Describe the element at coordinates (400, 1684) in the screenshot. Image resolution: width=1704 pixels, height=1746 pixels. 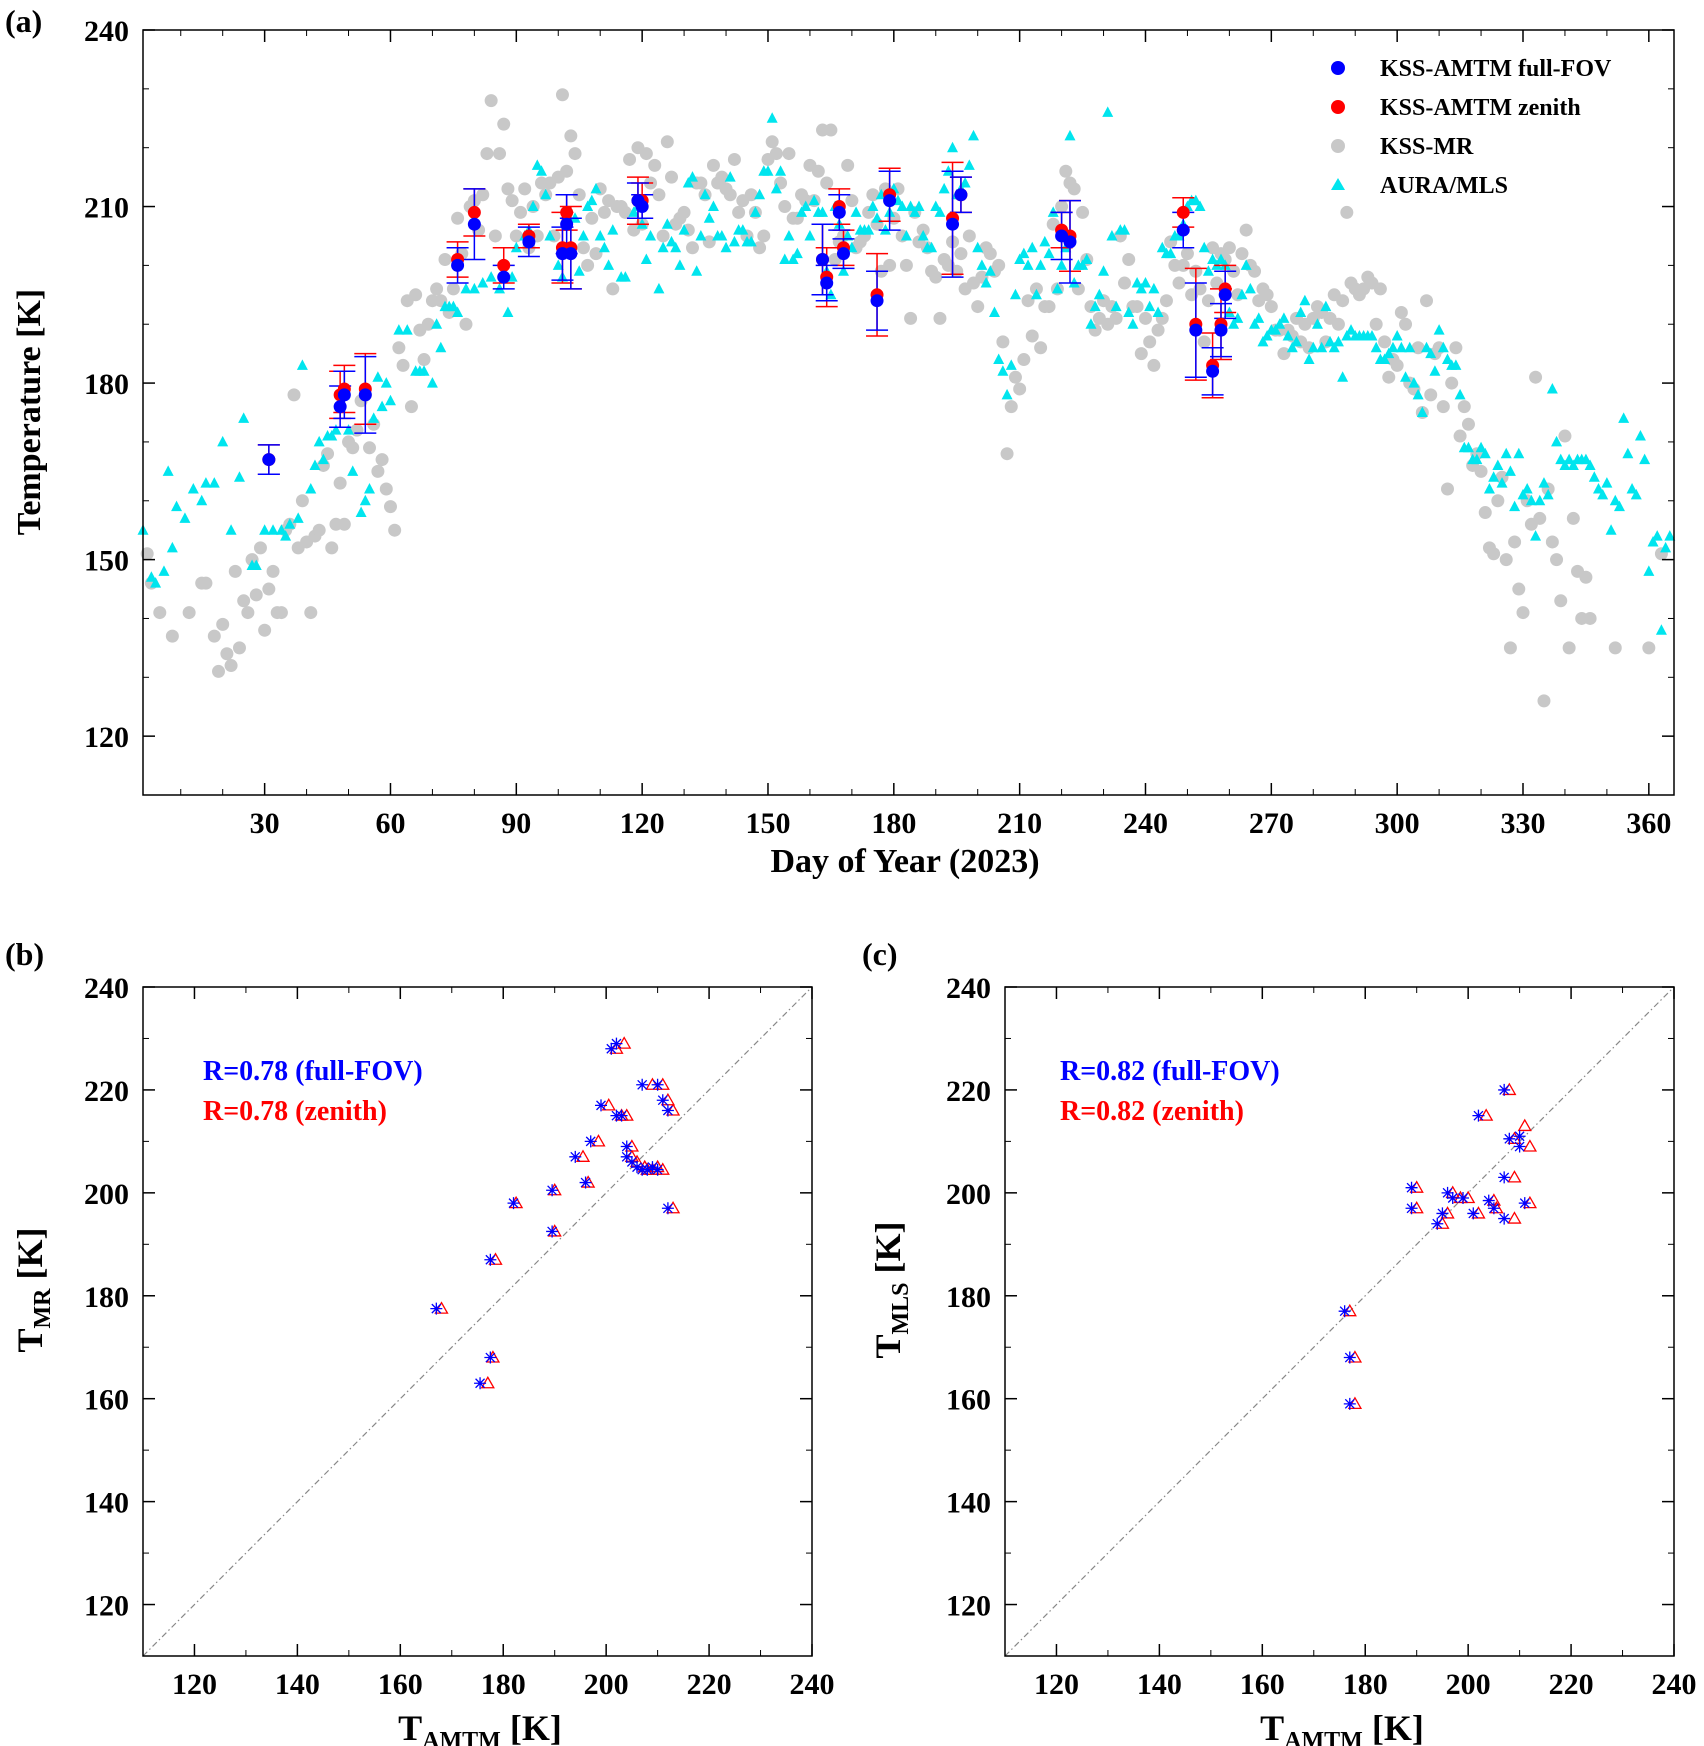
I see `b-xtick-label: 160` at that location.